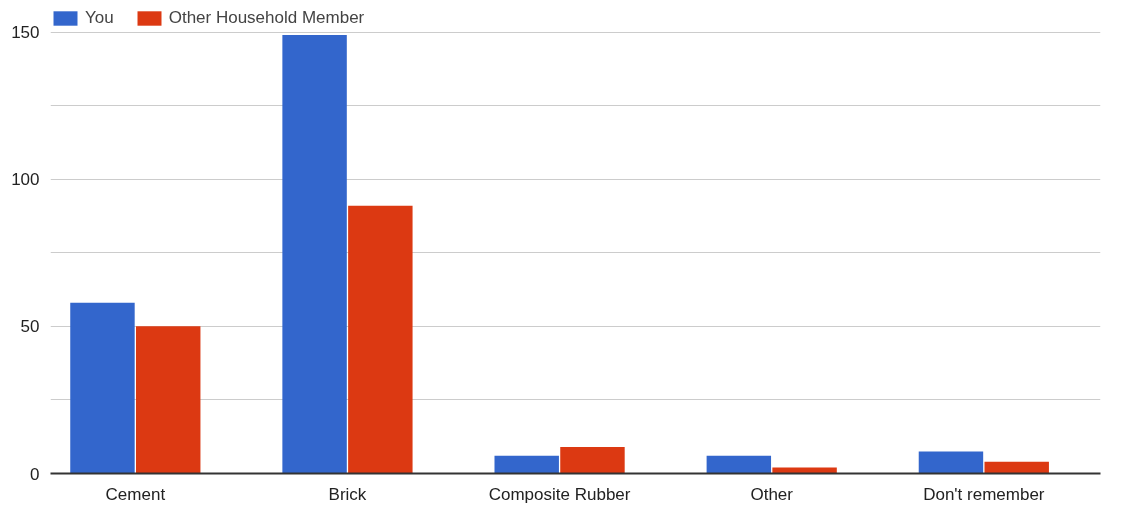  What do you see at coordinates (35, 474) in the screenshot?
I see `y-tick-label: 0` at bounding box center [35, 474].